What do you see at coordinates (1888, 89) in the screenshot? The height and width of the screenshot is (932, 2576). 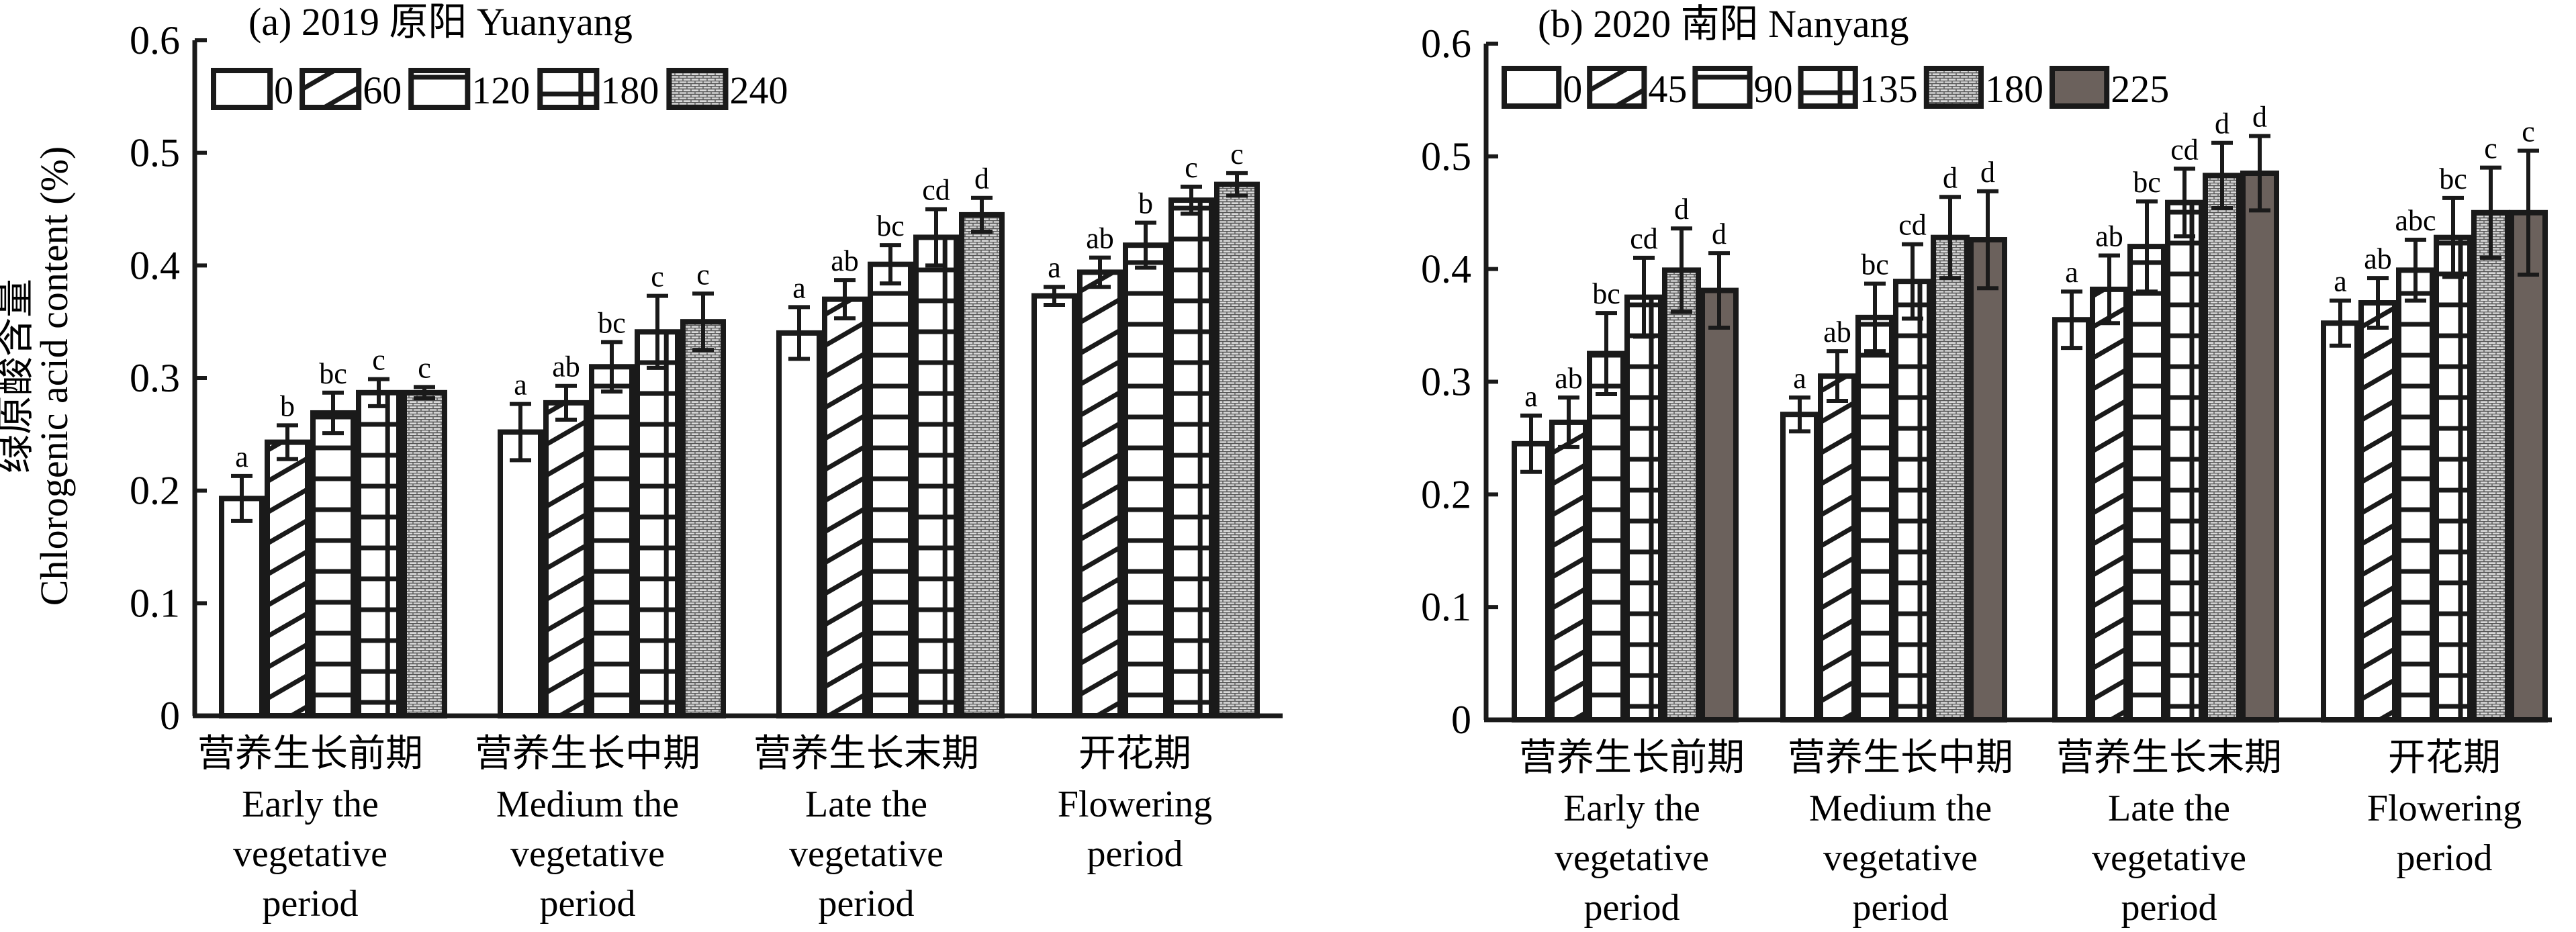 I see `legend-label: 135` at bounding box center [1888, 89].